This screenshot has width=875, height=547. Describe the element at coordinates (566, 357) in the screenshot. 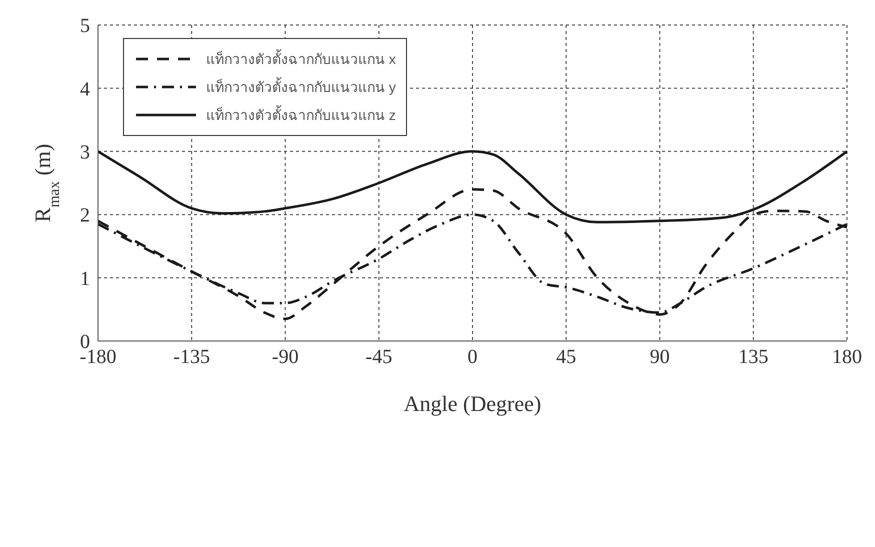

I see `x-tick-label: 45` at that location.